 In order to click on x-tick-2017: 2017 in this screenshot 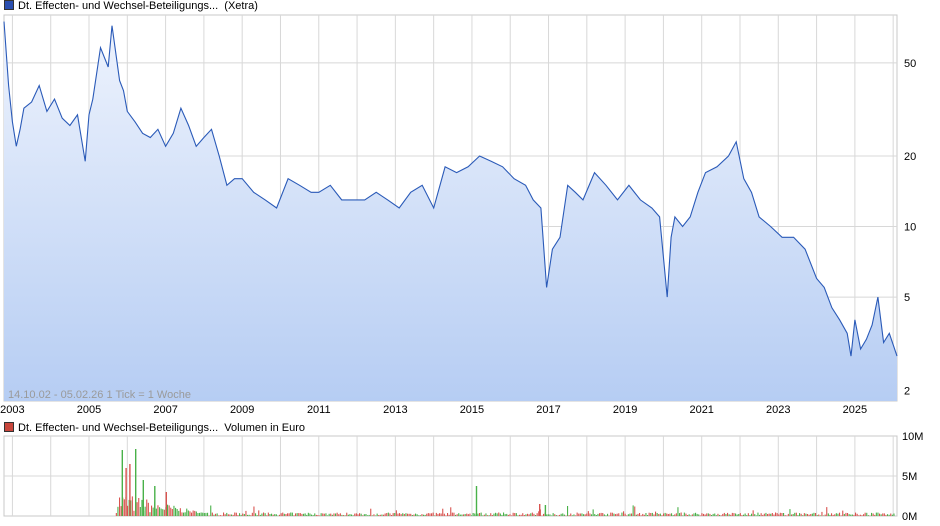, I will do `click(548, 410)`.